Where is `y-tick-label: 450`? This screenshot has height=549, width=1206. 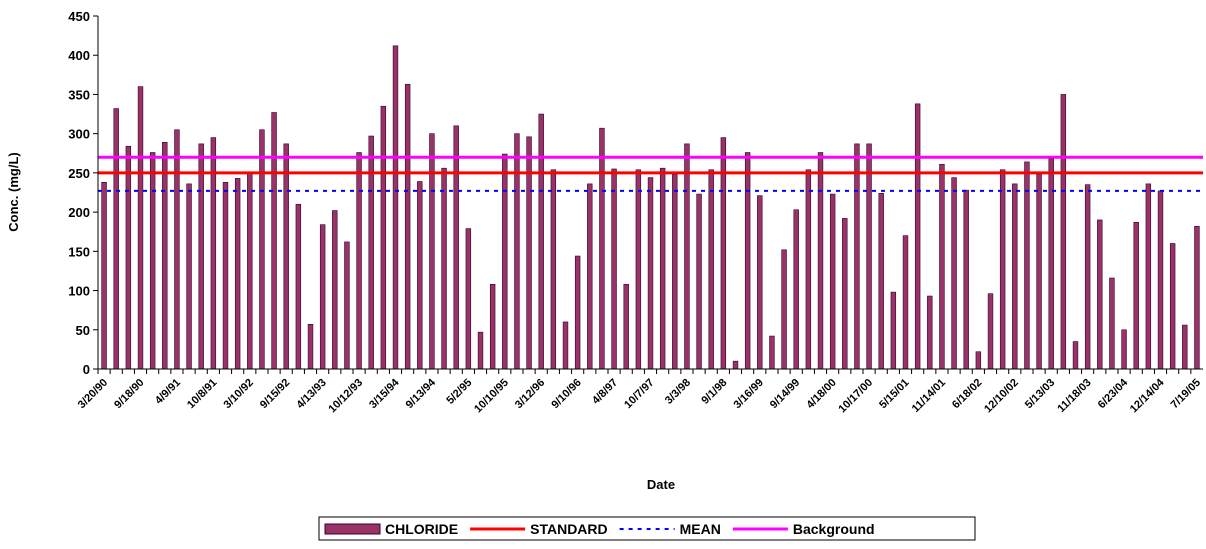 y-tick-label: 450 is located at coordinates (79, 16).